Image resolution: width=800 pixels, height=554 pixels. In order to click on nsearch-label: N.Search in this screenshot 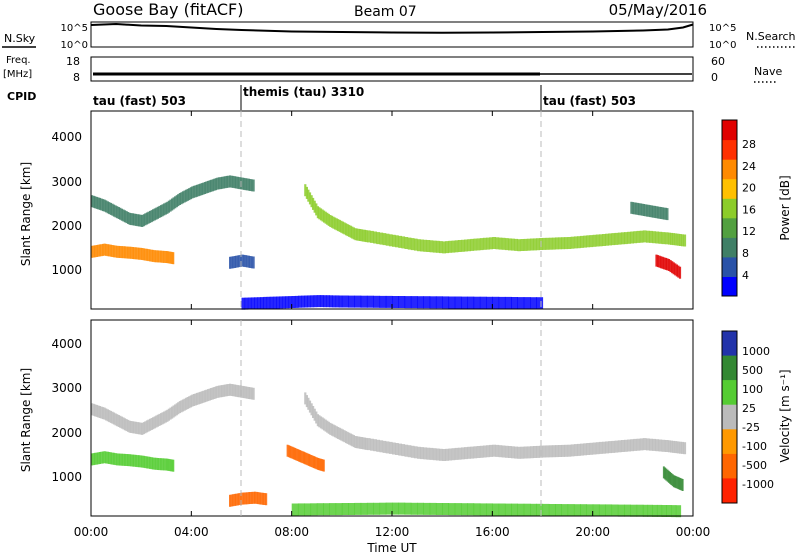, I will do `click(771, 36)`.